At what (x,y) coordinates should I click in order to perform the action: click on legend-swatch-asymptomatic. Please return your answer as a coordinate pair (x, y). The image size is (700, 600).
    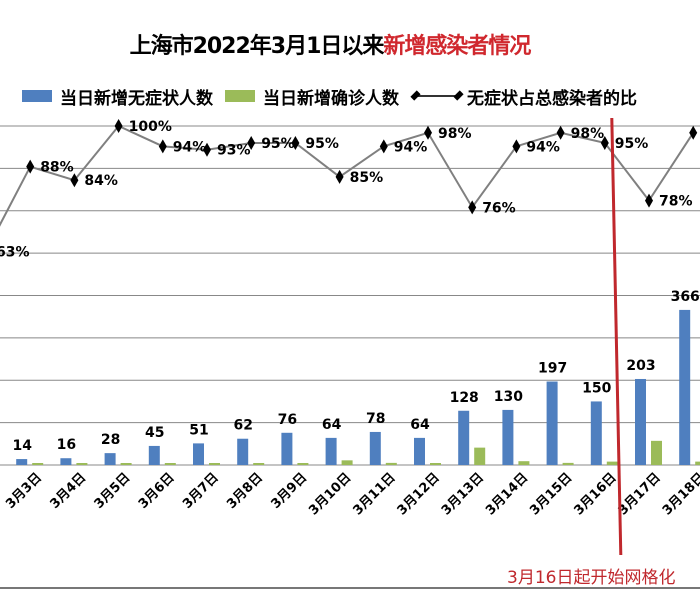
    Looking at the image, I should click on (37, 96).